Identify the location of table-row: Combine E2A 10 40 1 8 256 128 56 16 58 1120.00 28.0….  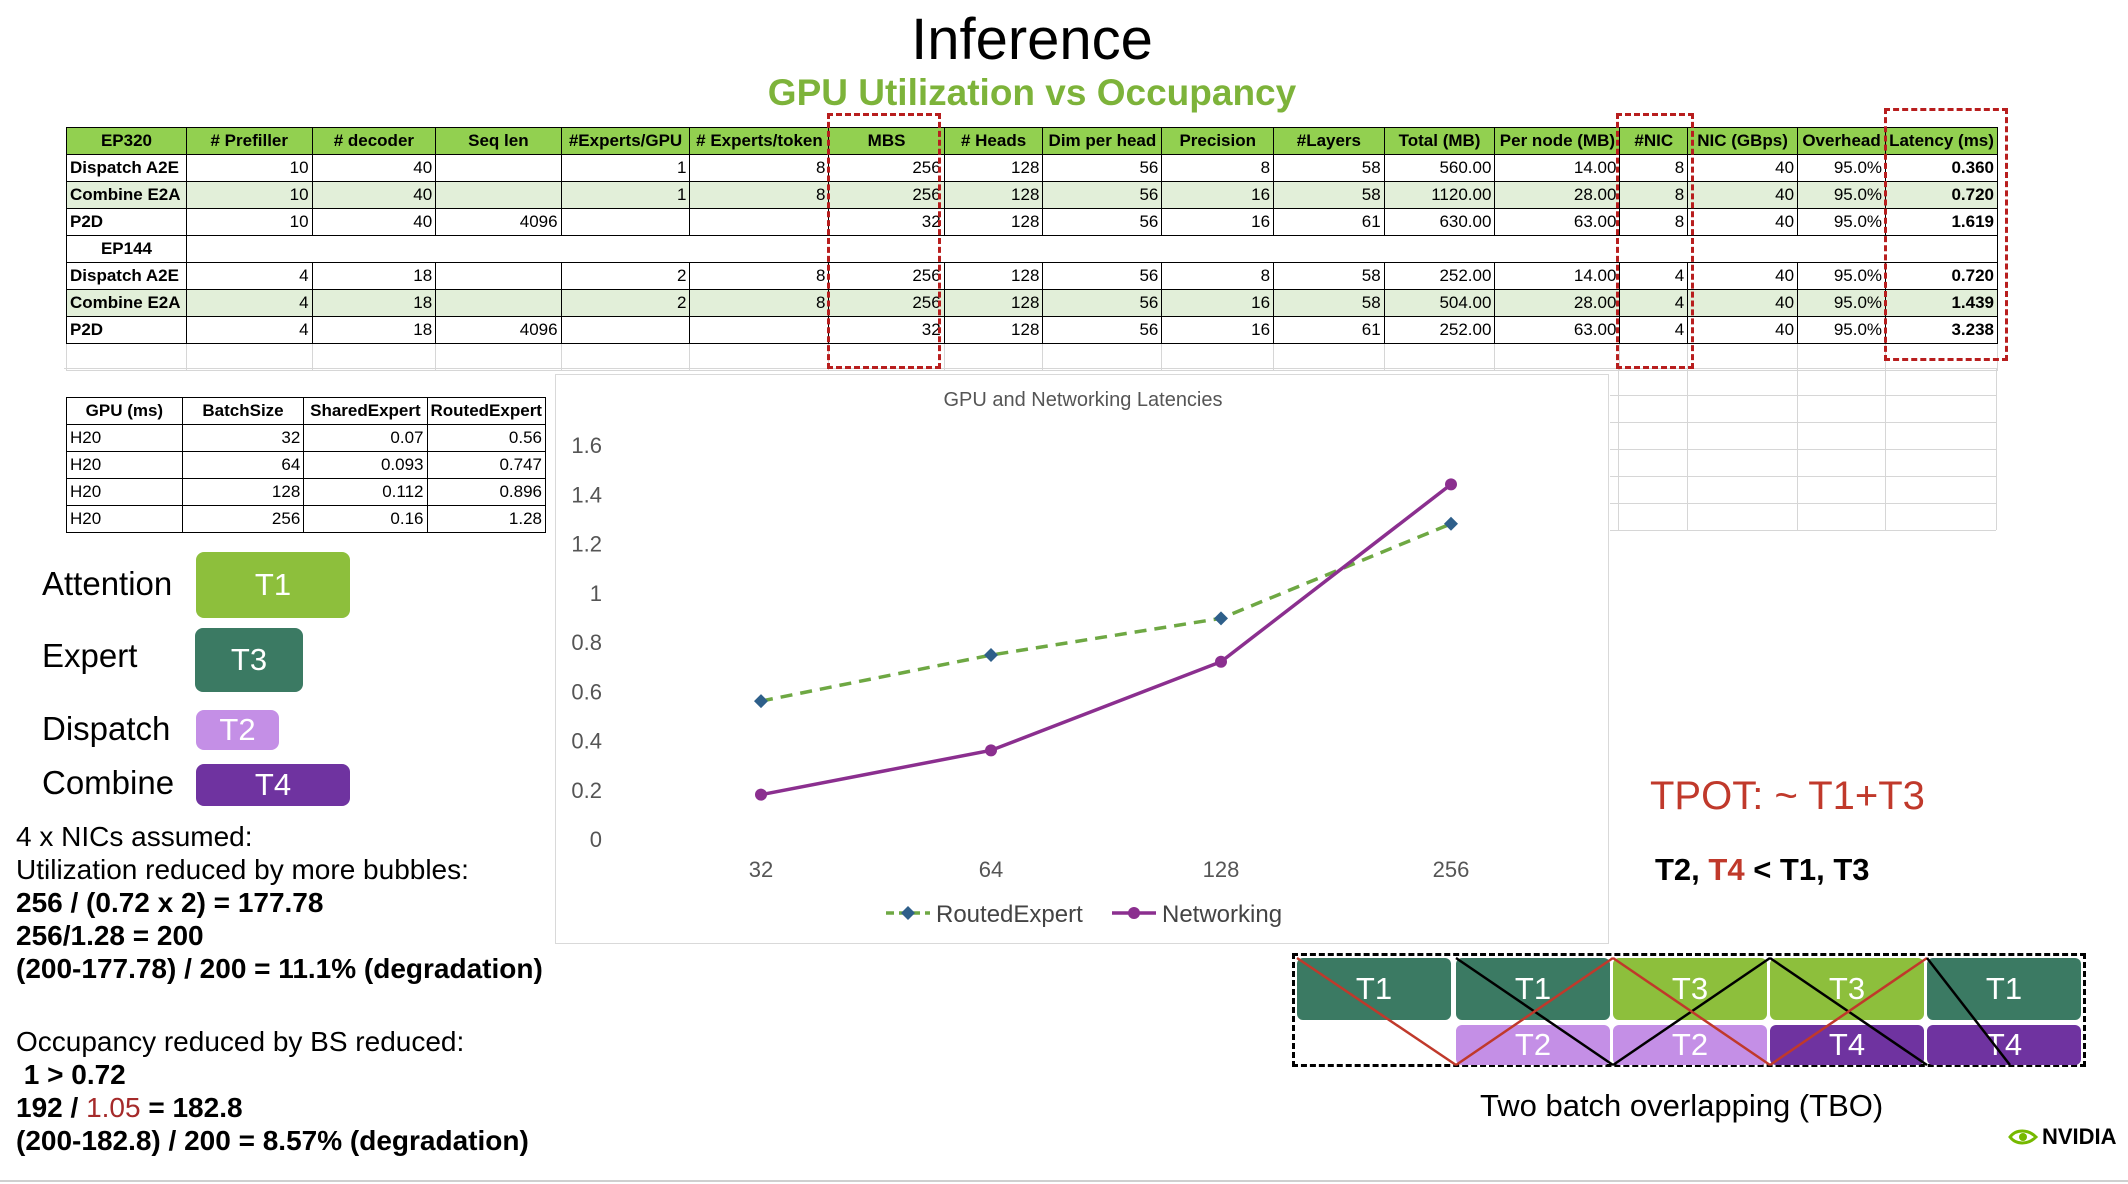
(1032, 195).